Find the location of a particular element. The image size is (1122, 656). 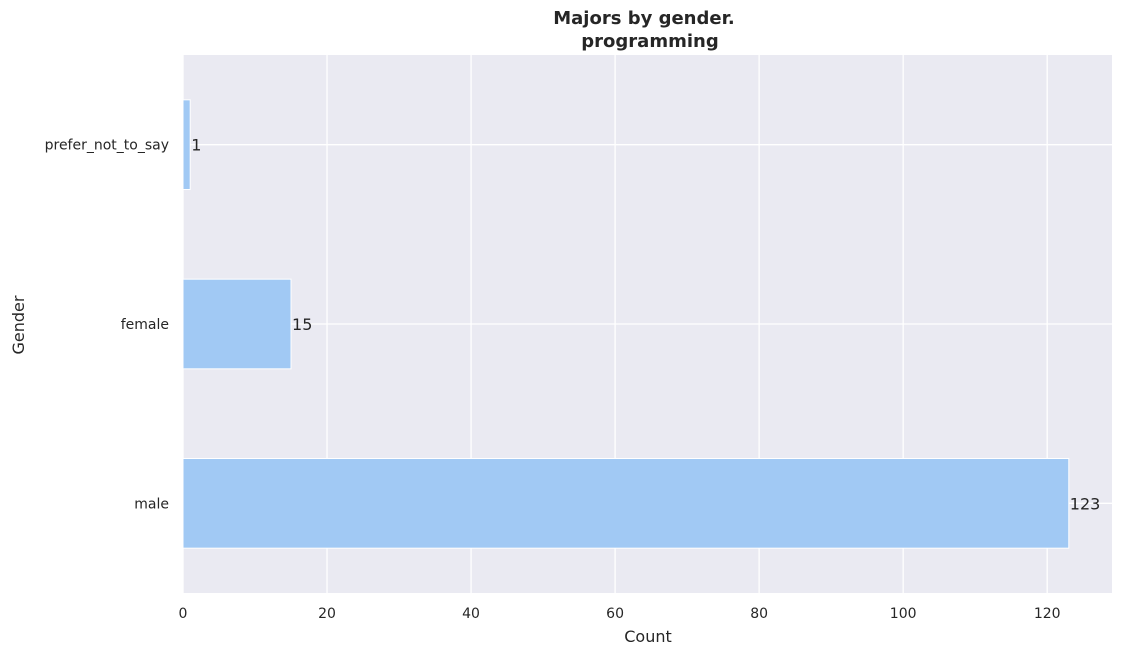

data-label-prefer_not_to_say: 1 is located at coordinates (196, 145).